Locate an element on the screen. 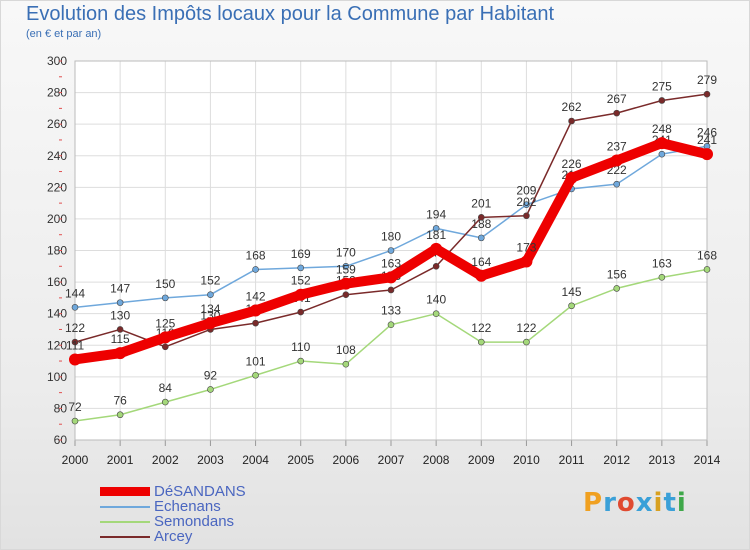 This screenshot has height=550, width=750. data-point-echenans-2009 is located at coordinates (481, 238).